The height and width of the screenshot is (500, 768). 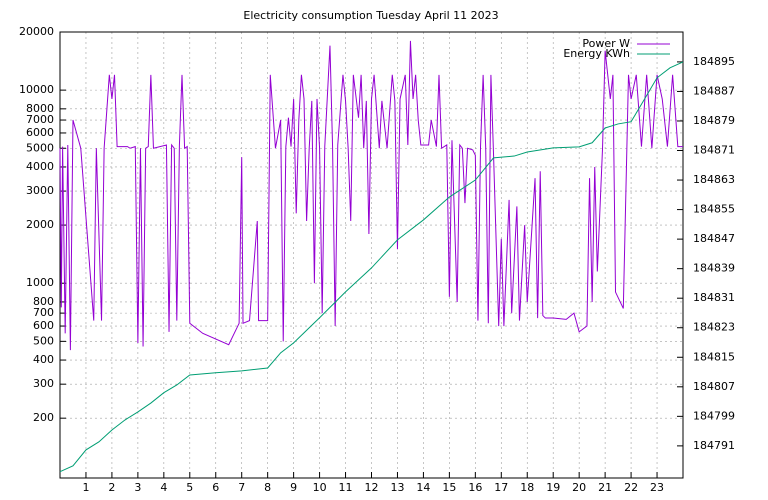 What do you see at coordinates (605, 487) in the screenshot?
I see `x-tick-label: 21` at bounding box center [605, 487].